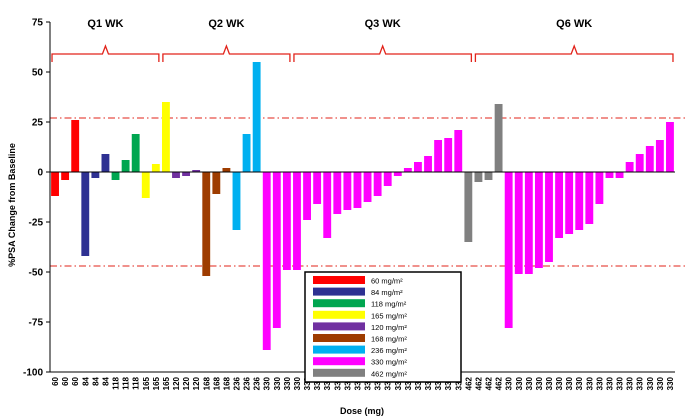 The image size is (693, 419). Describe the element at coordinates (389, 350) in the screenshot. I see `legend-label-6: 236 mg/m²` at that location.